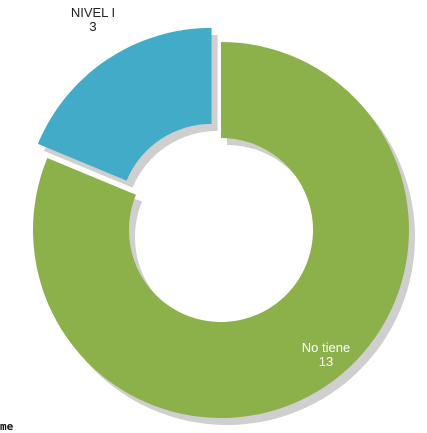  I want to click on slice-label-1: NIVEL I, so click(93, 12).